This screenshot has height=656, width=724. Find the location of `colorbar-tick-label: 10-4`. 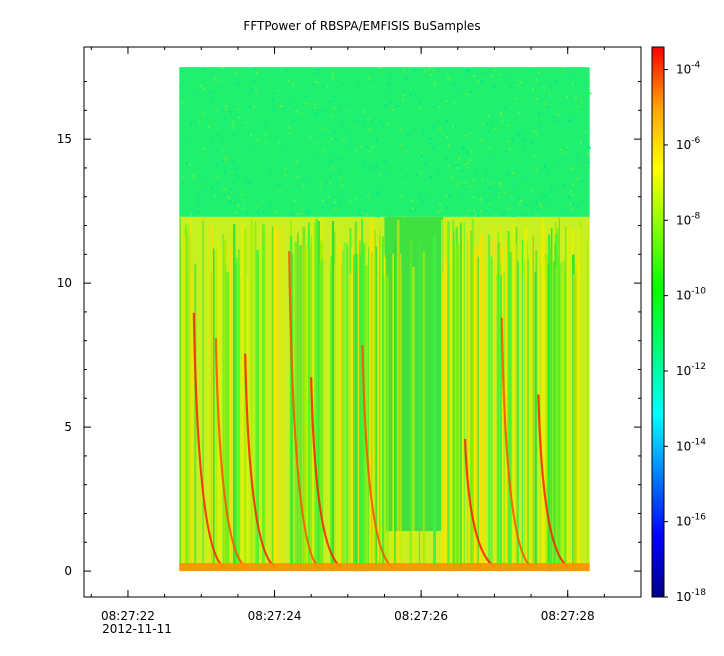

colorbar-tick-label: 10-4 is located at coordinates (688, 69).